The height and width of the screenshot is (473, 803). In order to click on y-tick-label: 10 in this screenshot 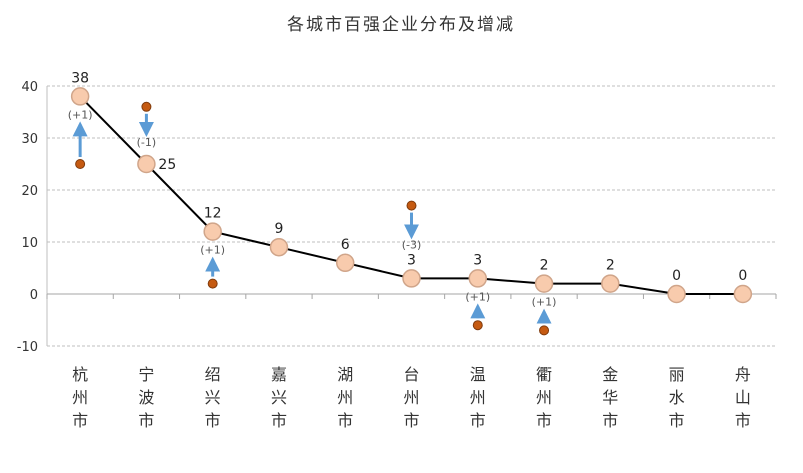, I will do `click(29, 243)`.